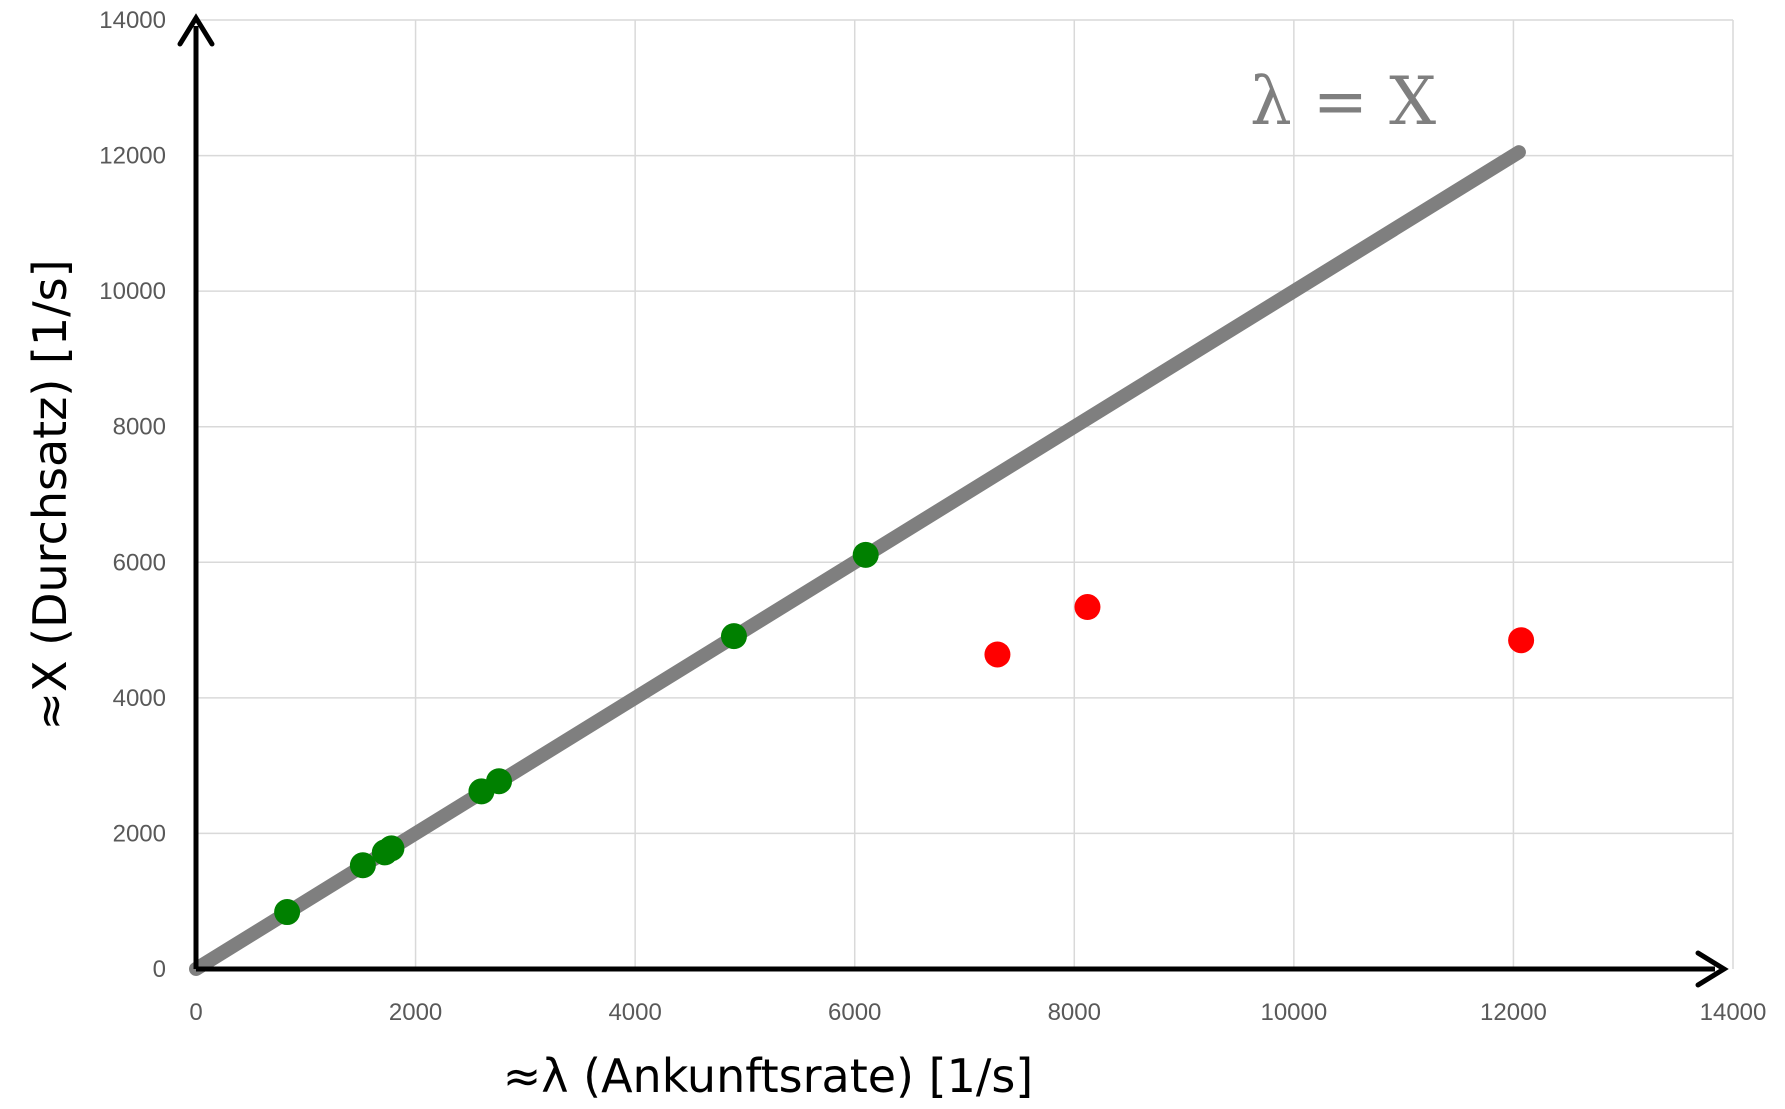  Describe the element at coordinates (195, 1012) in the screenshot. I see `x-tick-label-0: 0` at that location.